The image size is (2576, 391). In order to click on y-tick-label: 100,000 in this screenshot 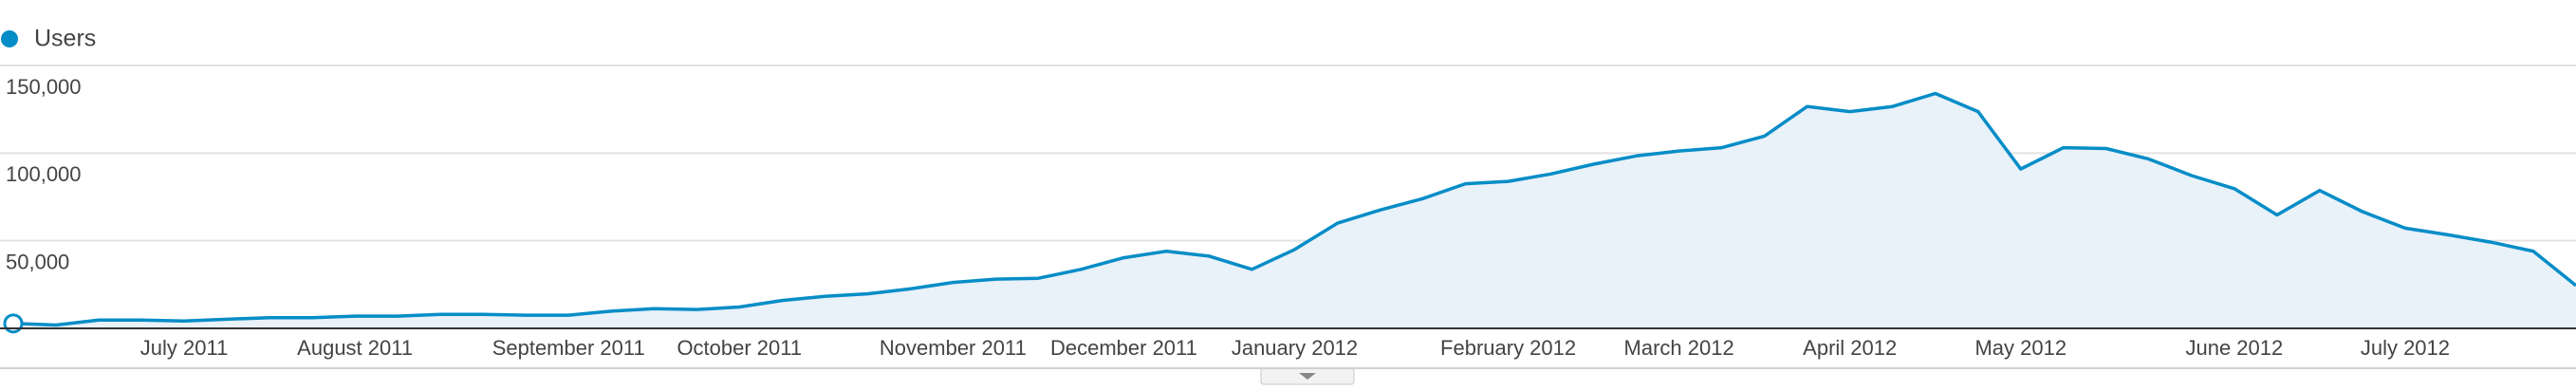, I will do `click(44, 174)`.